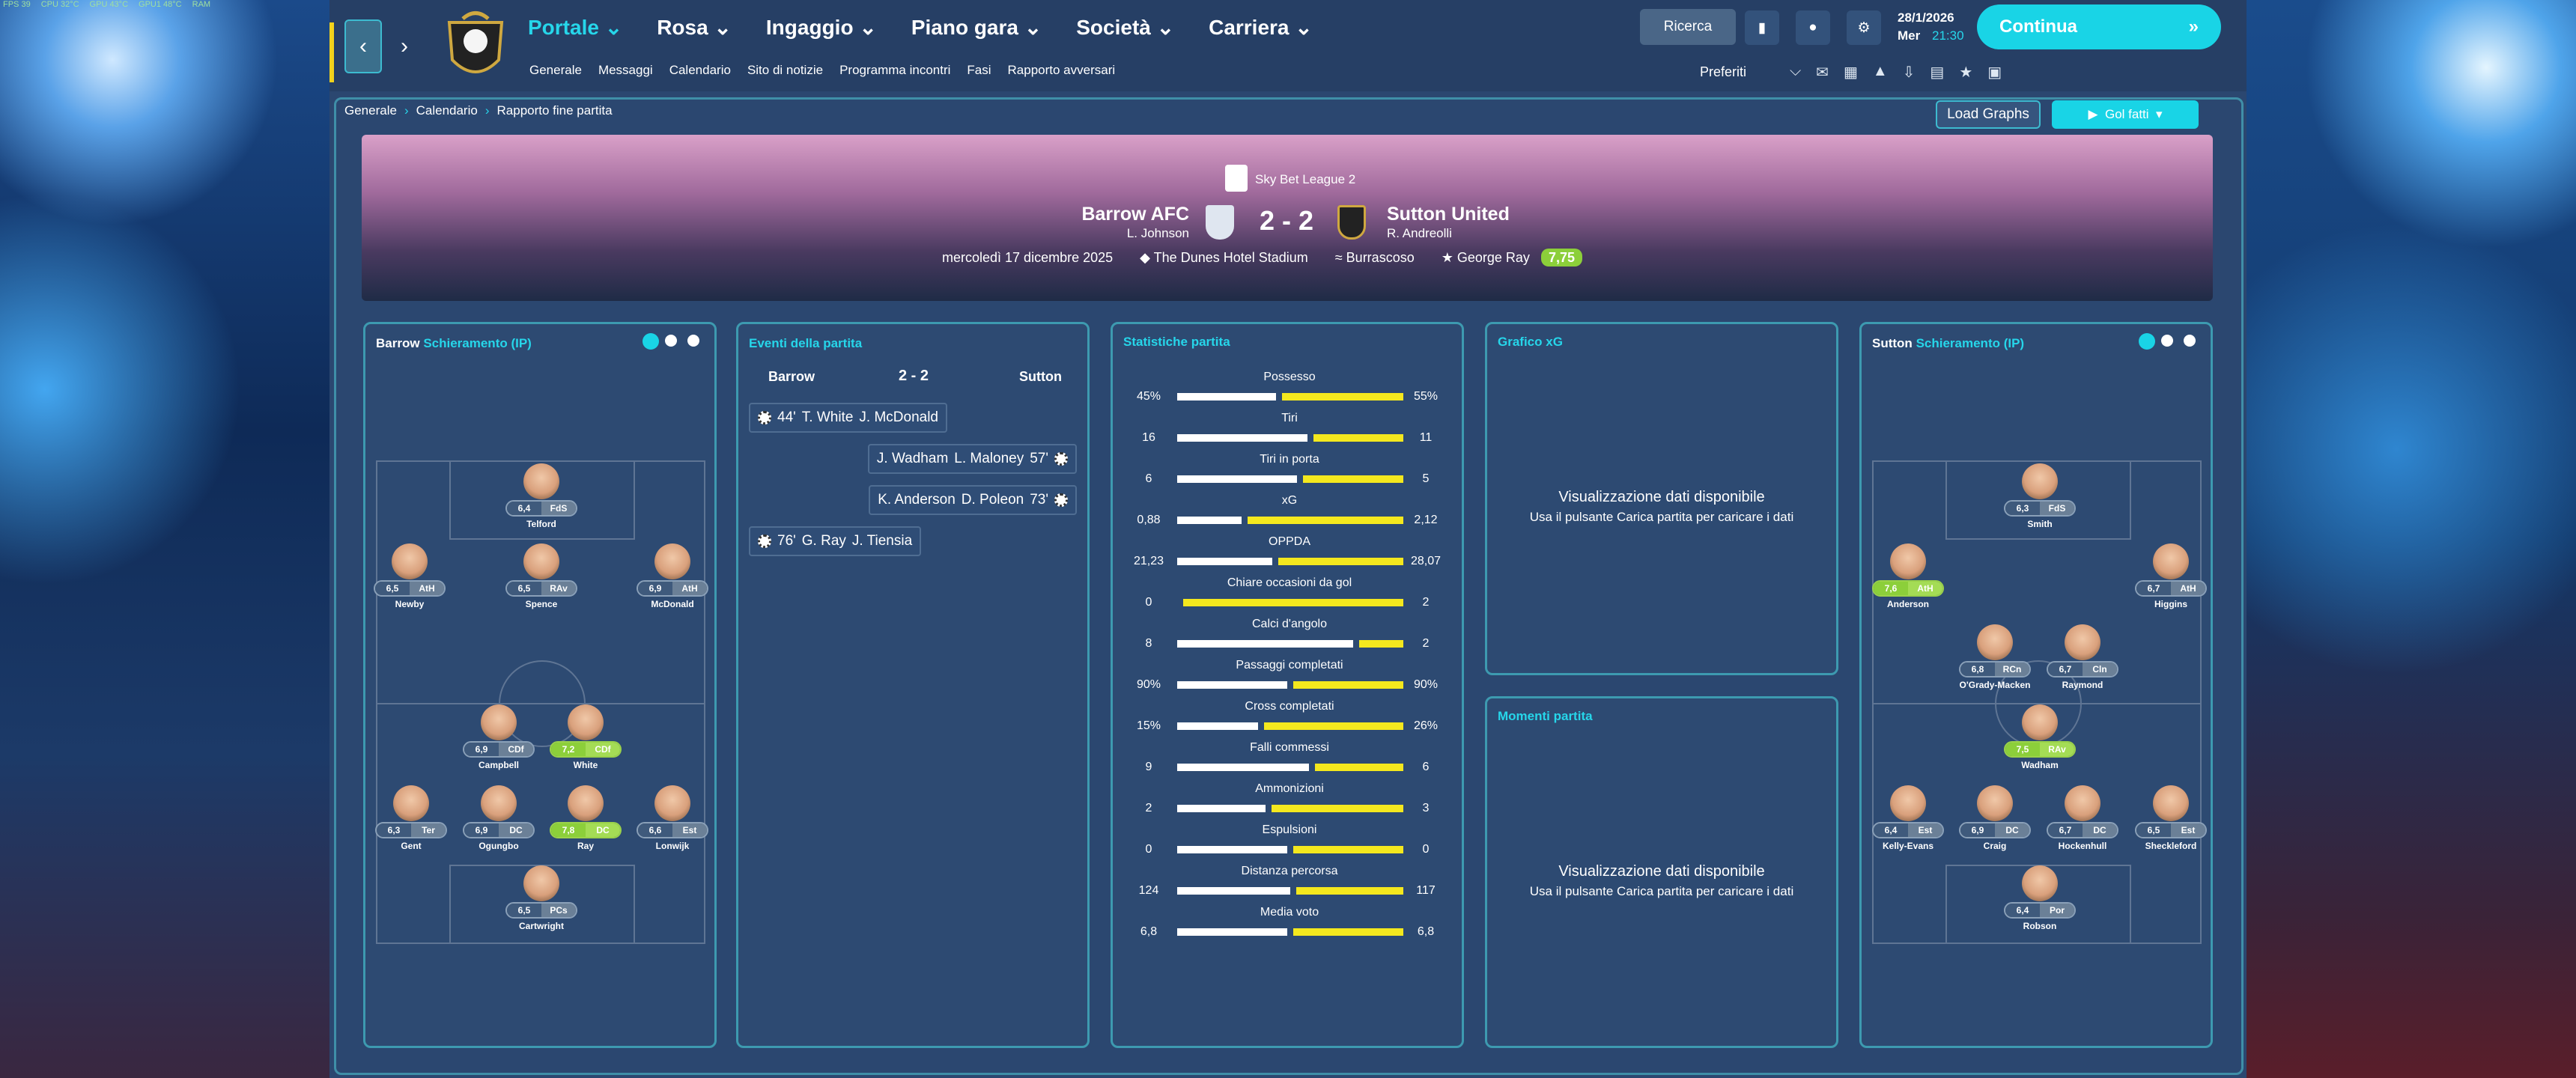 The image size is (2576, 1078). What do you see at coordinates (1723, 71) in the screenshot?
I see `favorites: Preferiti` at bounding box center [1723, 71].